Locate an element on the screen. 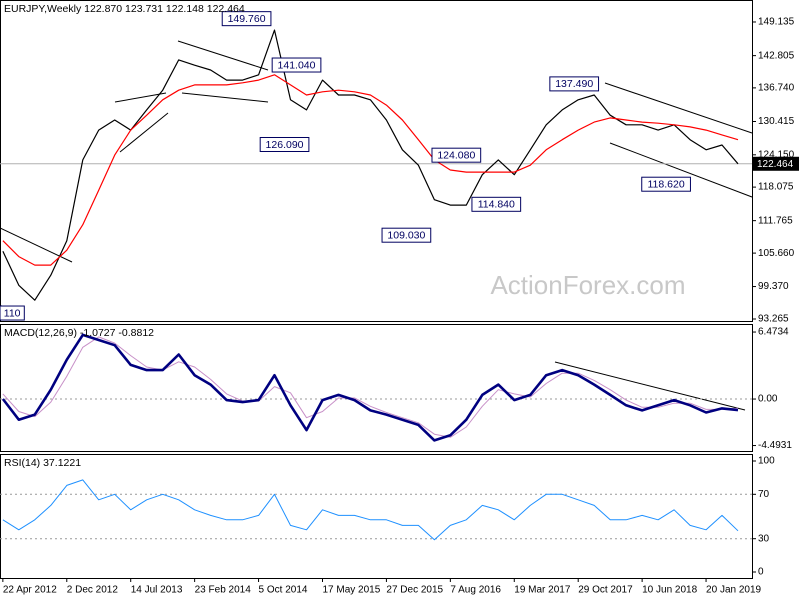 This screenshot has height=600, width=800. annotation-label: 124.080 is located at coordinates (456, 155).